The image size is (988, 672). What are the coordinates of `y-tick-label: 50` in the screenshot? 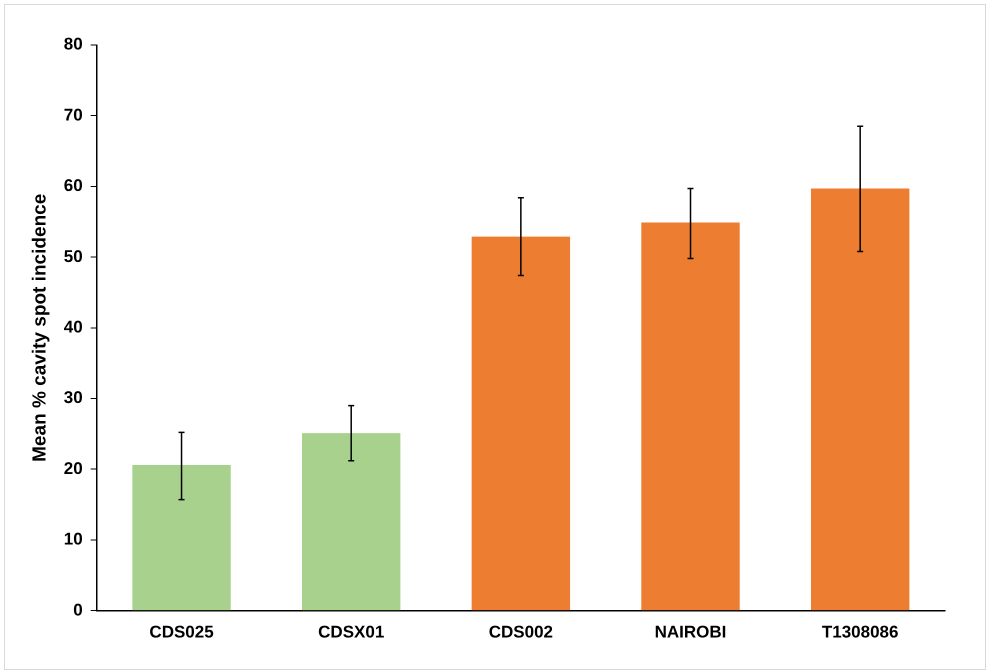 It's located at (73, 256).